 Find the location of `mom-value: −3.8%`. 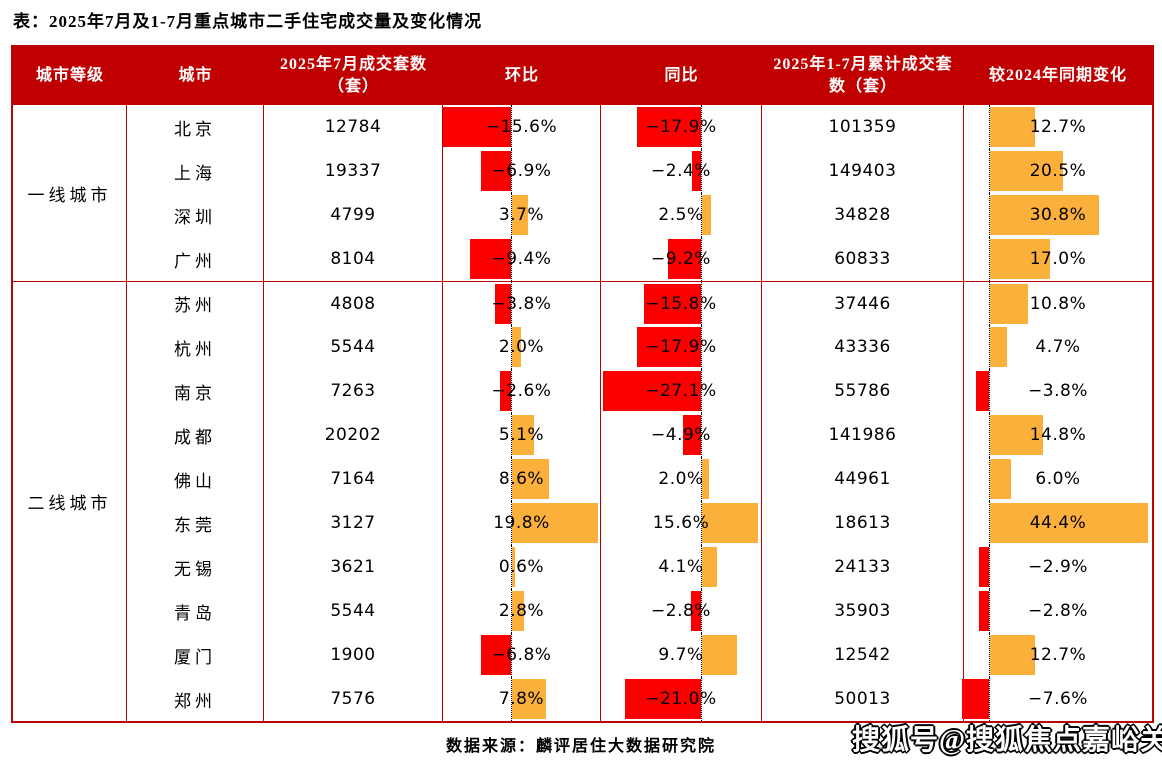

mom-value: −3.8% is located at coordinates (521, 303).